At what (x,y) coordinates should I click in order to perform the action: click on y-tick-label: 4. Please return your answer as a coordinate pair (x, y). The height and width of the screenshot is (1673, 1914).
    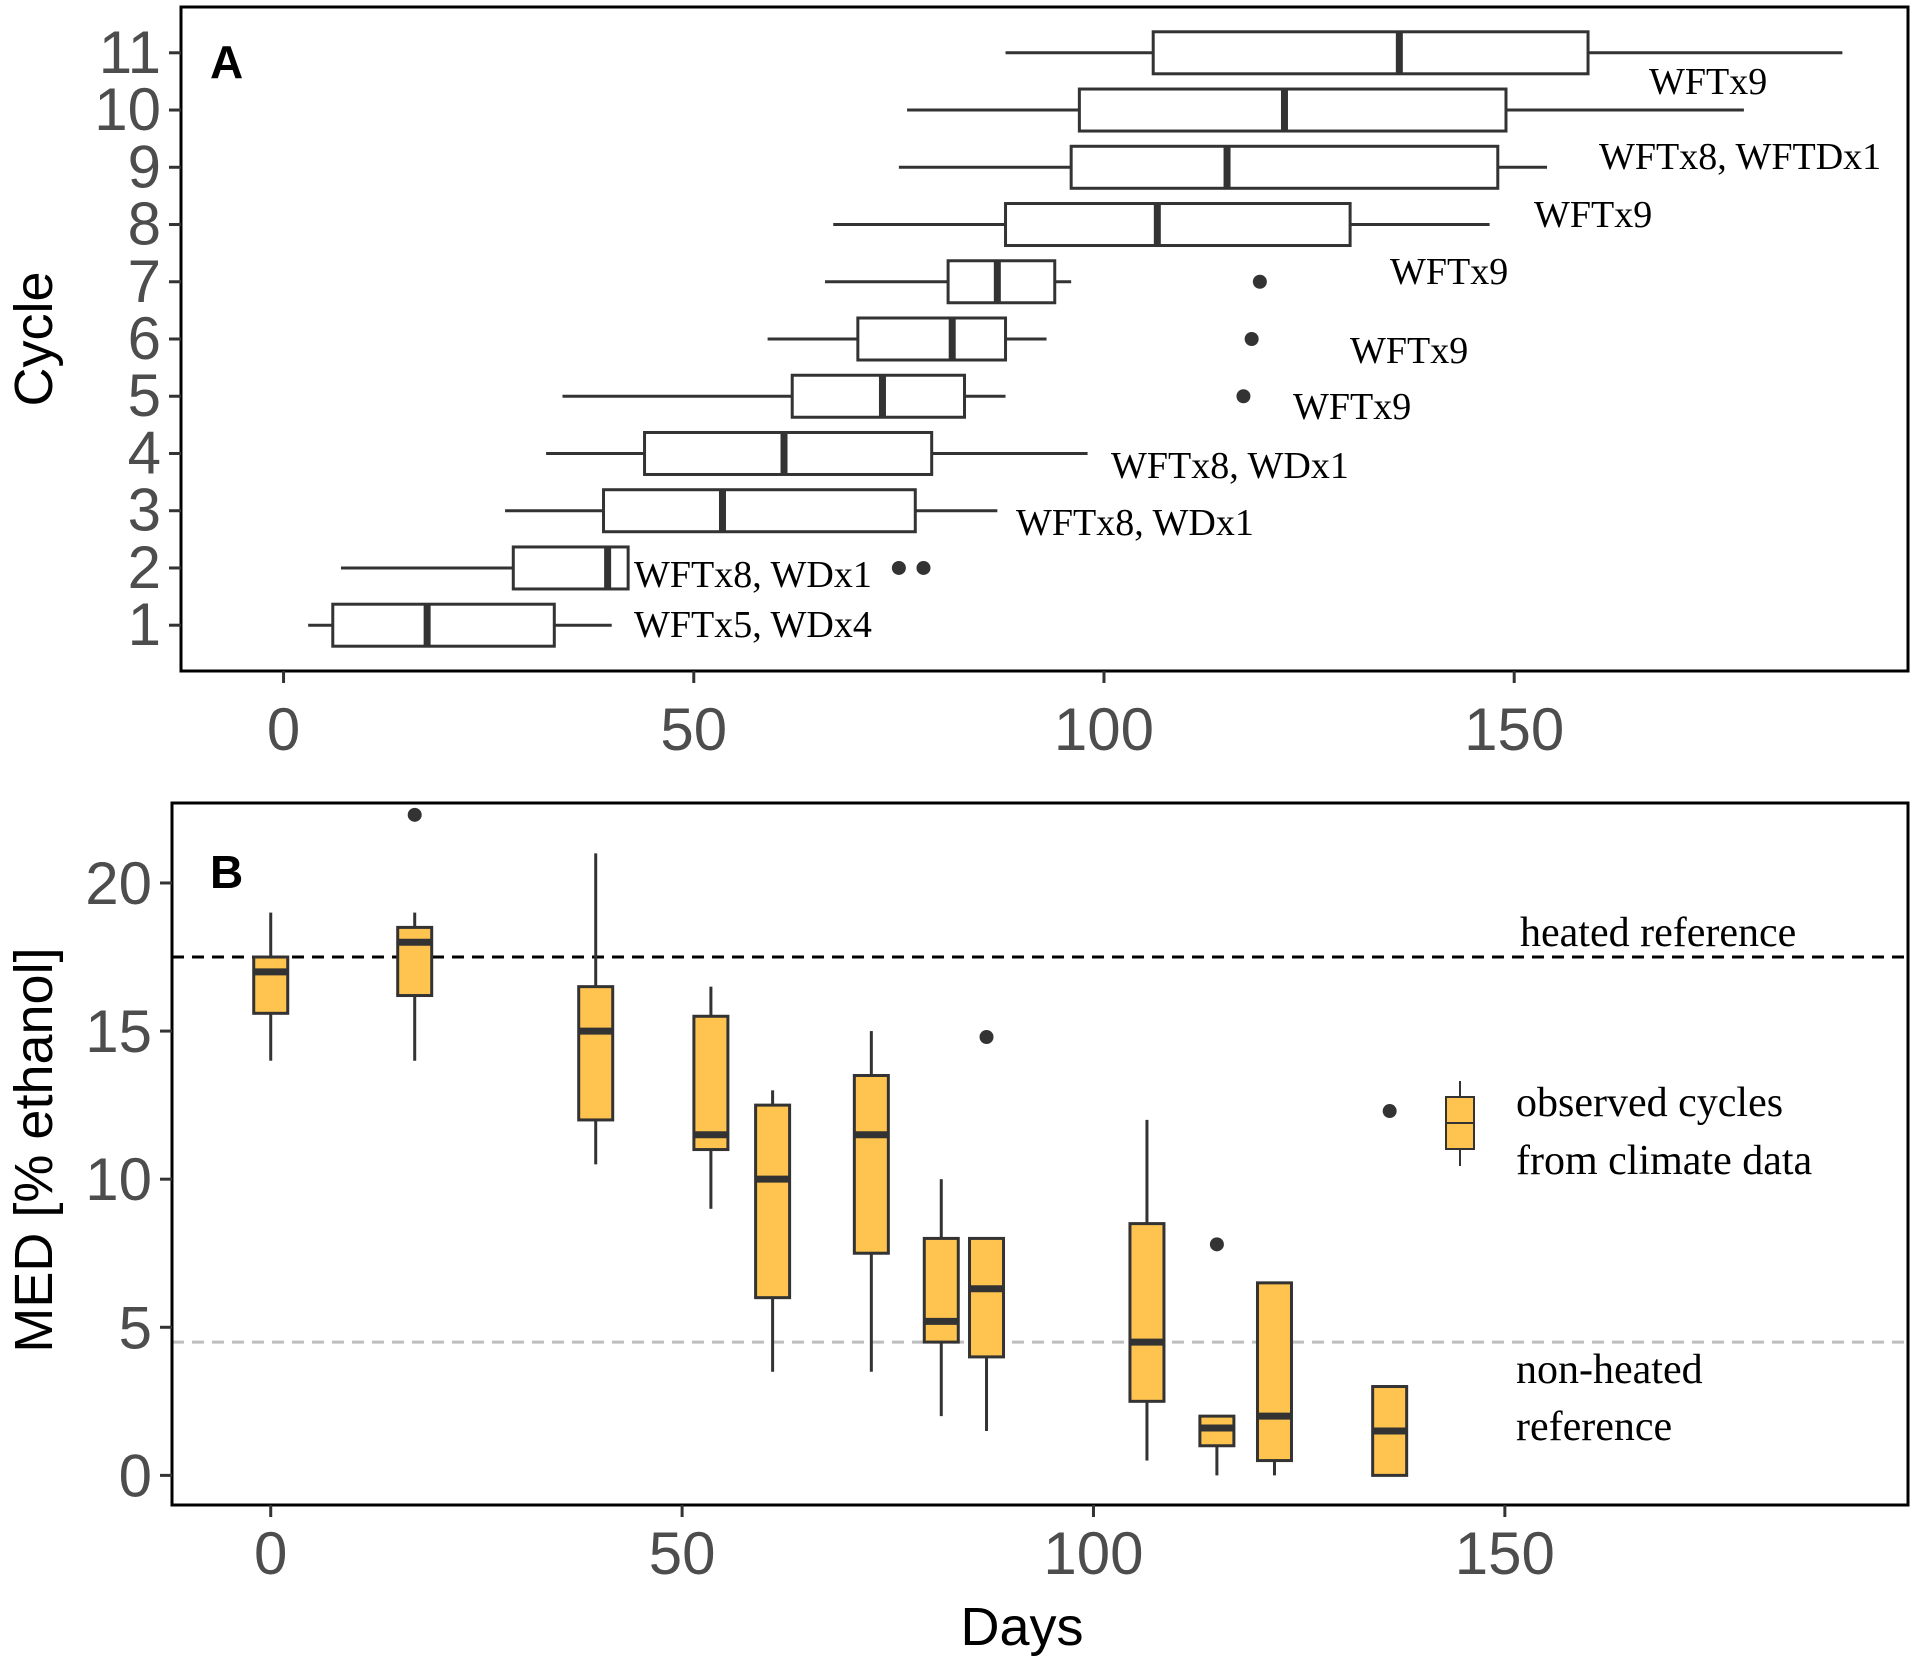
    Looking at the image, I should click on (144, 452).